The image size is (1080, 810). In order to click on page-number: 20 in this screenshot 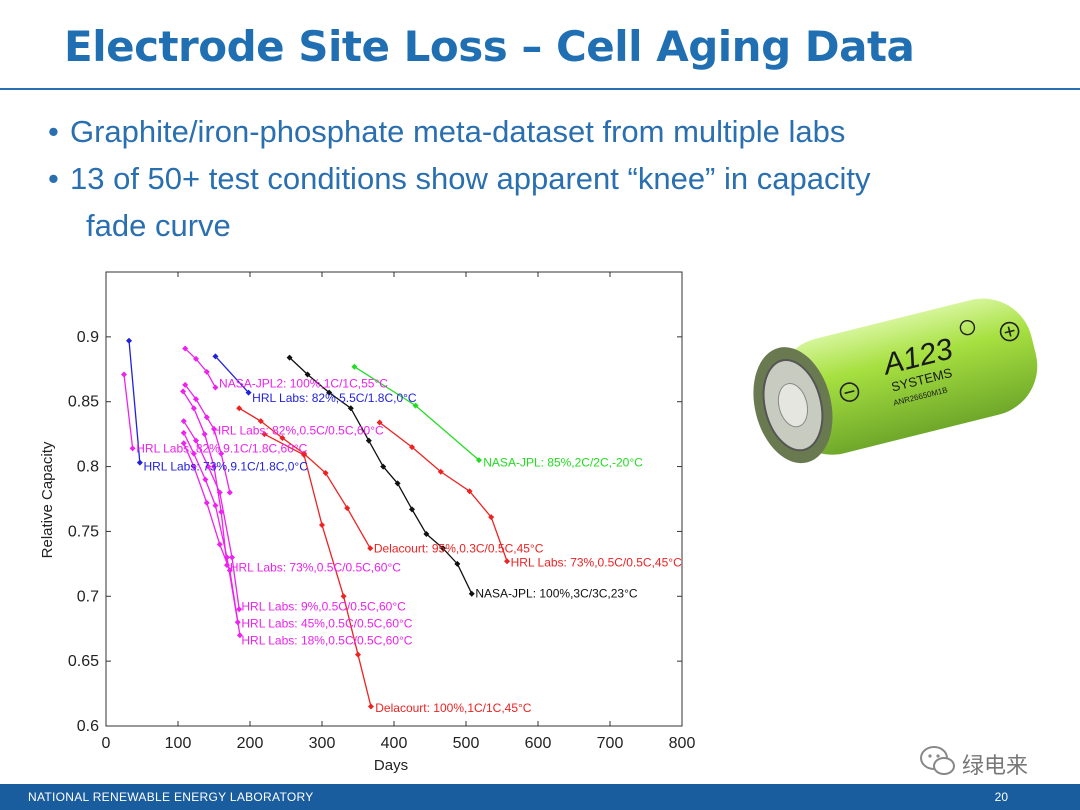, I will do `click(1001, 797)`.